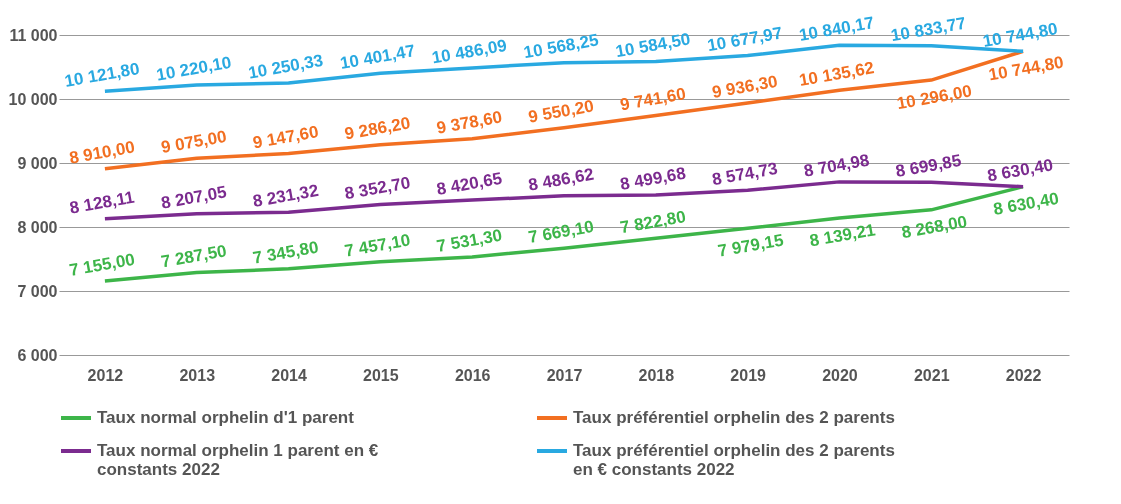 The height and width of the screenshot is (504, 1121). I want to click on data-label: 8 139,21, so click(842, 235).